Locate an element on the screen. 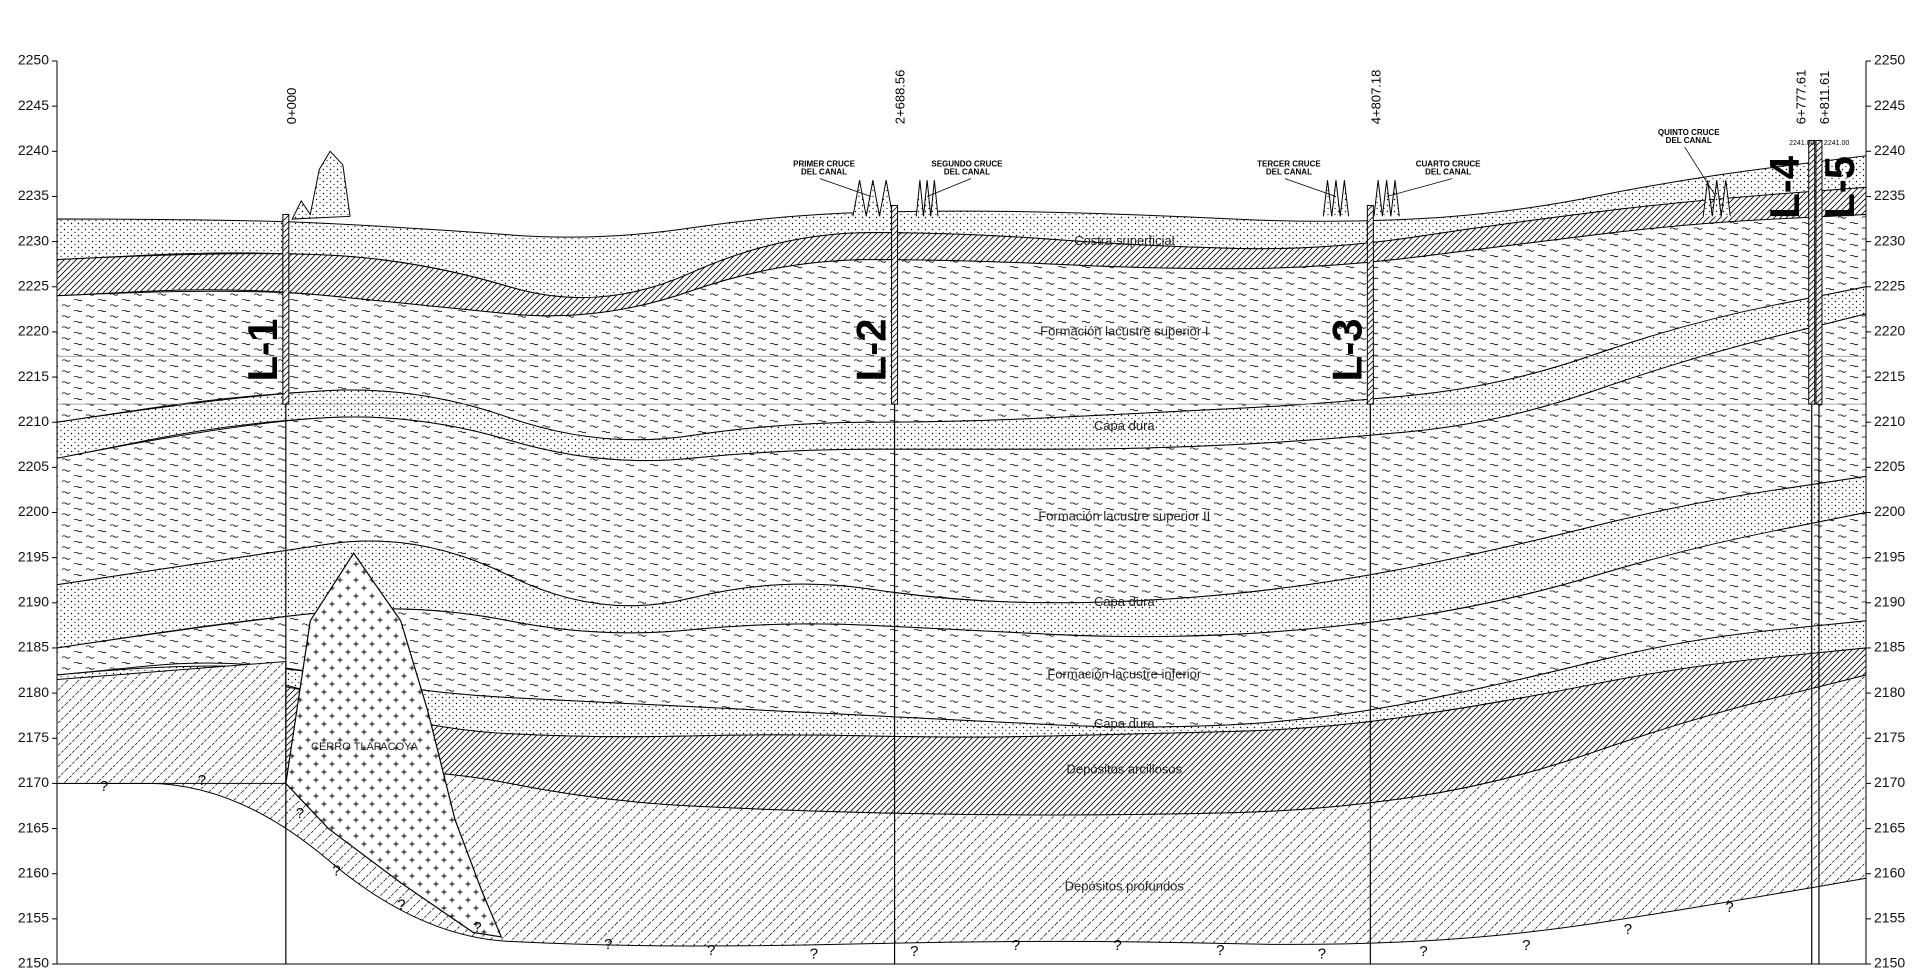 Image resolution: width=1919 pixels, height=972 pixels. stratum-label: Depósitos profundos is located at coordinates (1125, 886).